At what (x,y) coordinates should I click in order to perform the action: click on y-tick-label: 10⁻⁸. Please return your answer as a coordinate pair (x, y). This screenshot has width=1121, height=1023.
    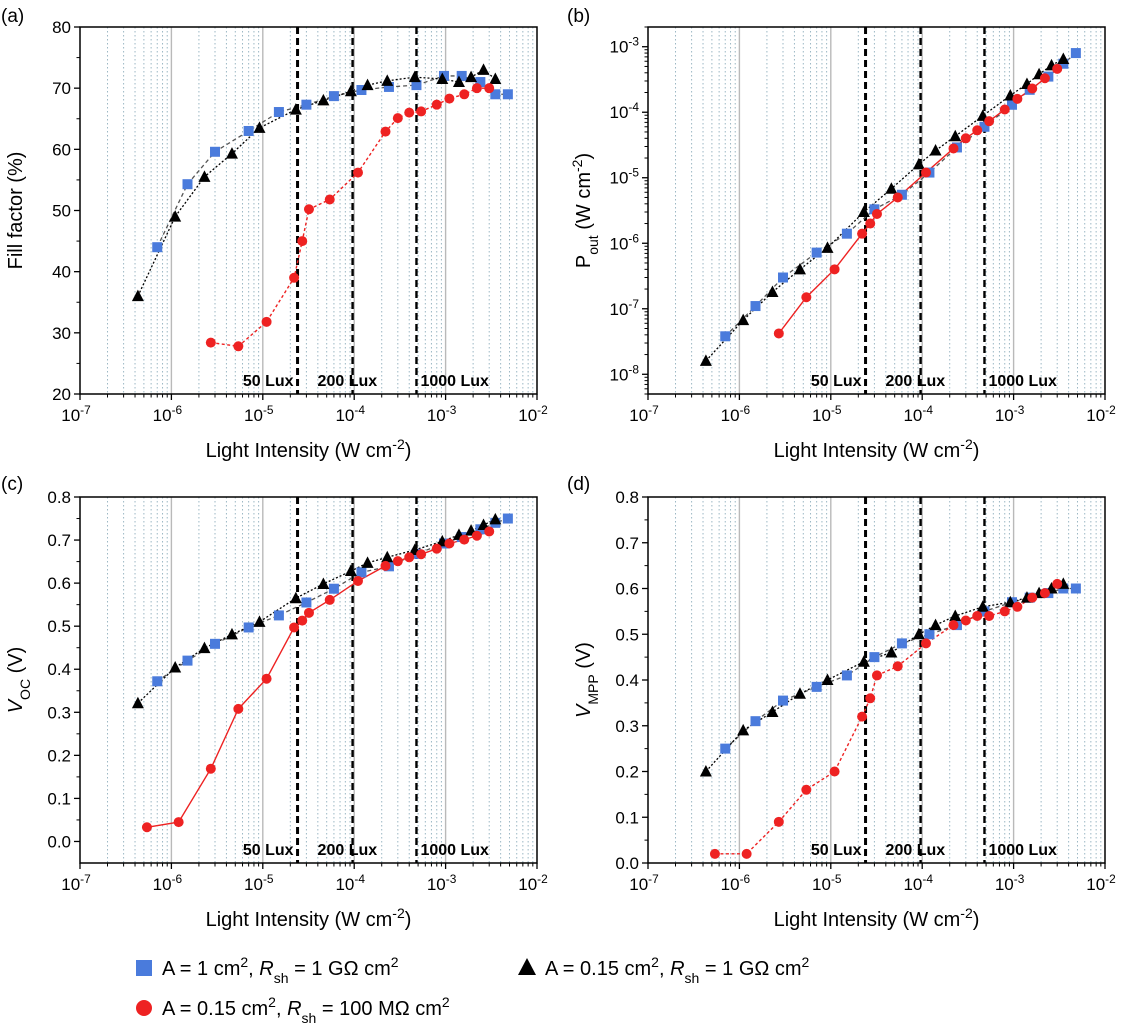
    Looking at the image, I should click on (625, 373).